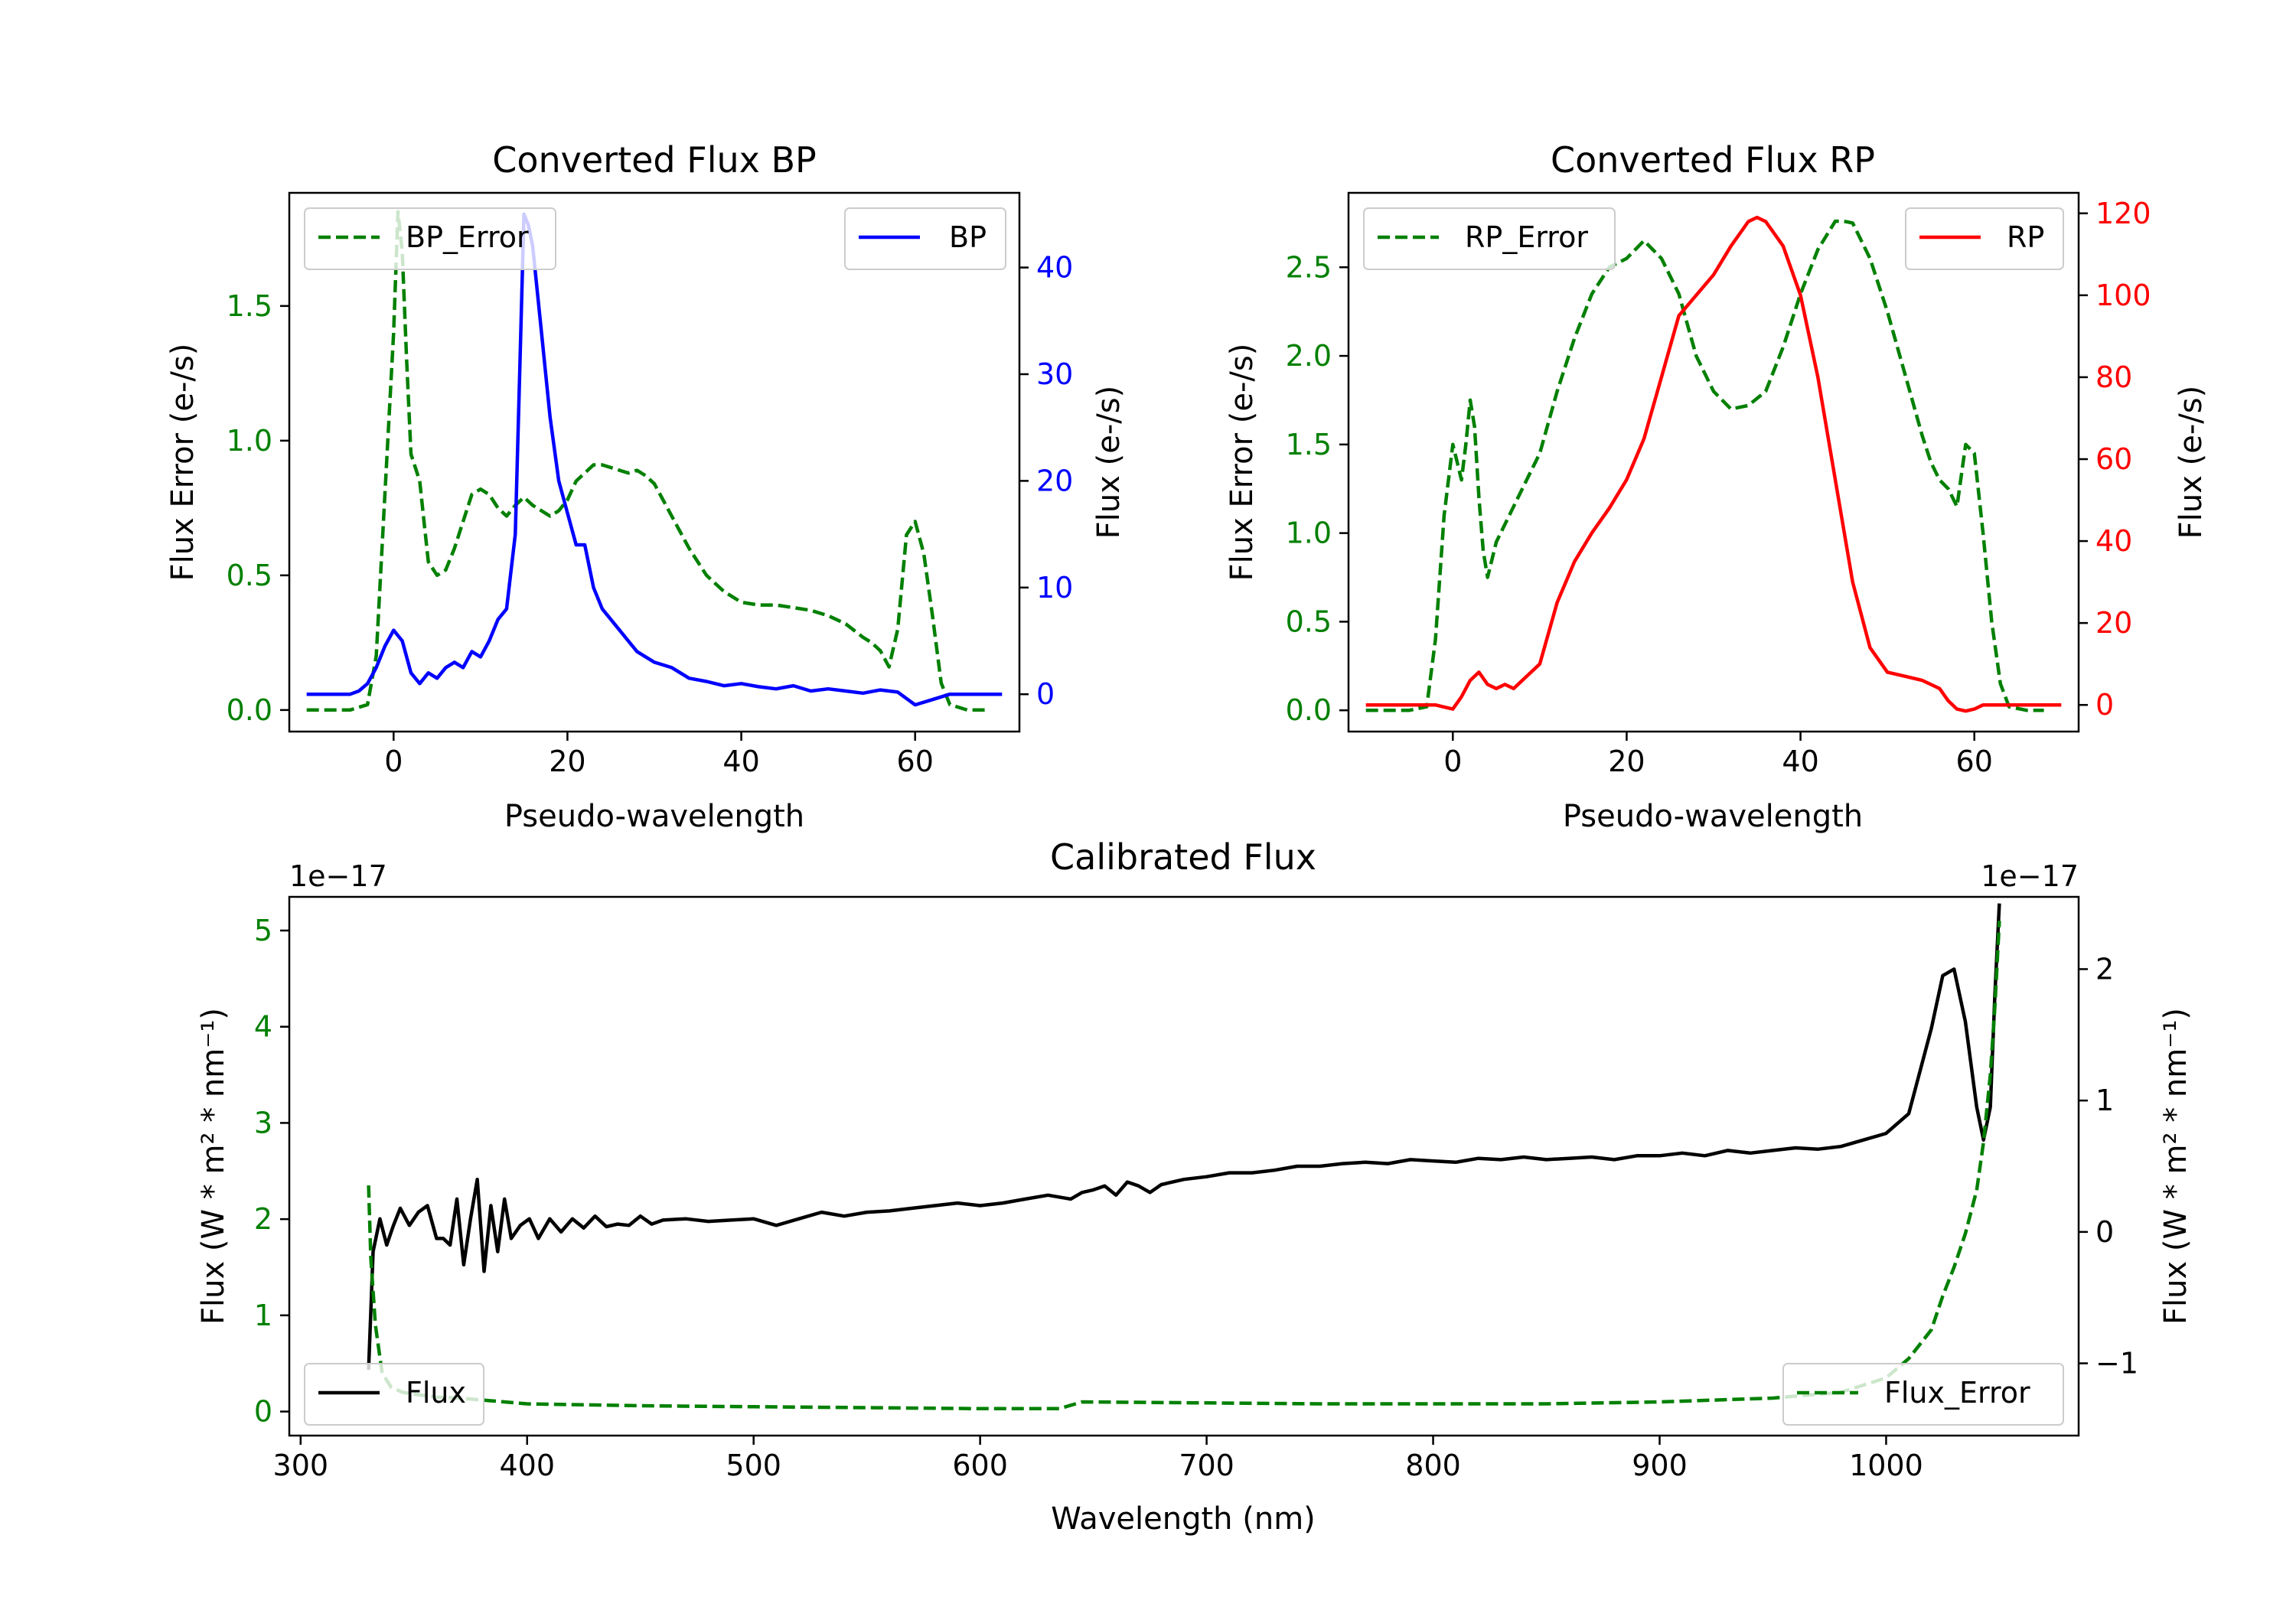 The width and height of the screenshot is (2296, 1607). Describe the element at coordinates (1660, 1465) in the screenshot. I see `x-tick-label: 900` at that location.